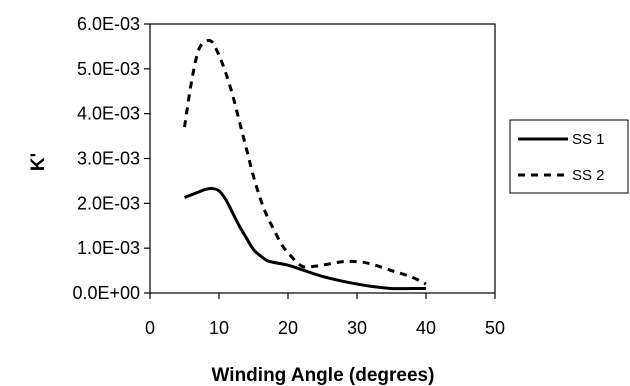 The height and width of the screenshot is (386, 630). What do you see at coordinates (426, 328) in the screenshot?
I see `x-tick-label: 40` at bounding box center [426, 328].